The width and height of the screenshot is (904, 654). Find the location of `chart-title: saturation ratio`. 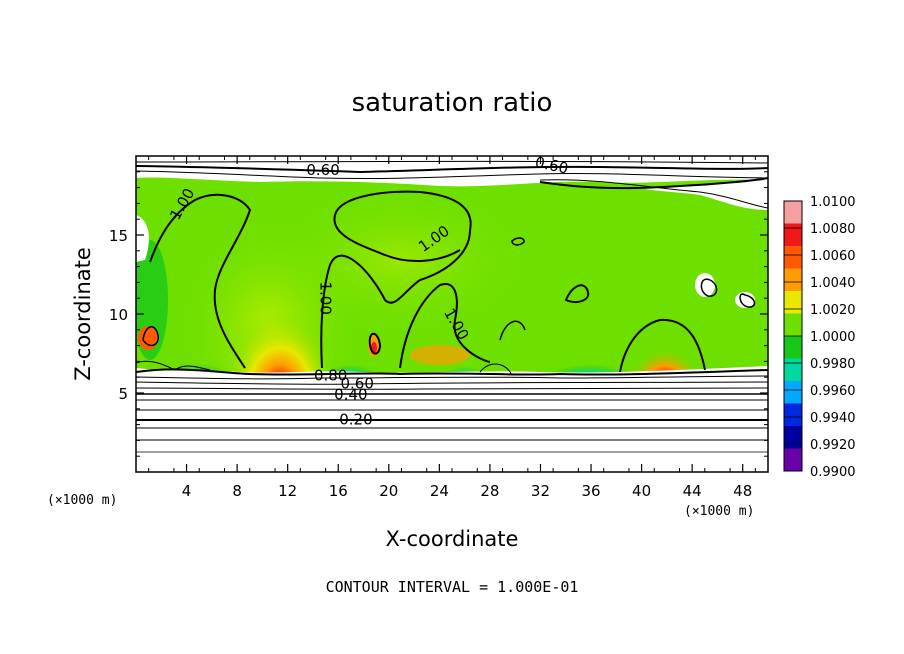

chart-title: saturation ratio is located at coordinates (452, 103).